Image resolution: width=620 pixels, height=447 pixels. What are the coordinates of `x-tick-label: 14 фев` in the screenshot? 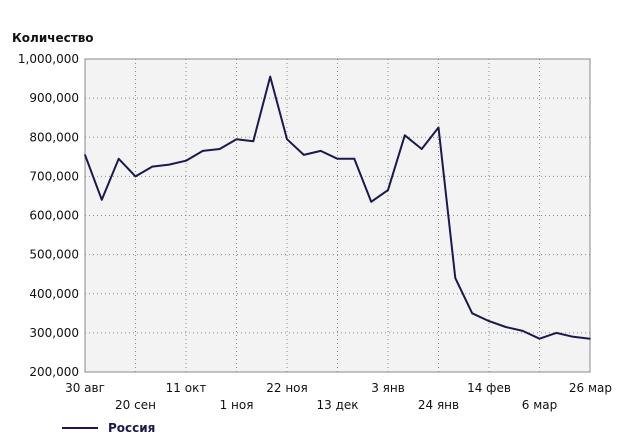 It's located at (489, 388).